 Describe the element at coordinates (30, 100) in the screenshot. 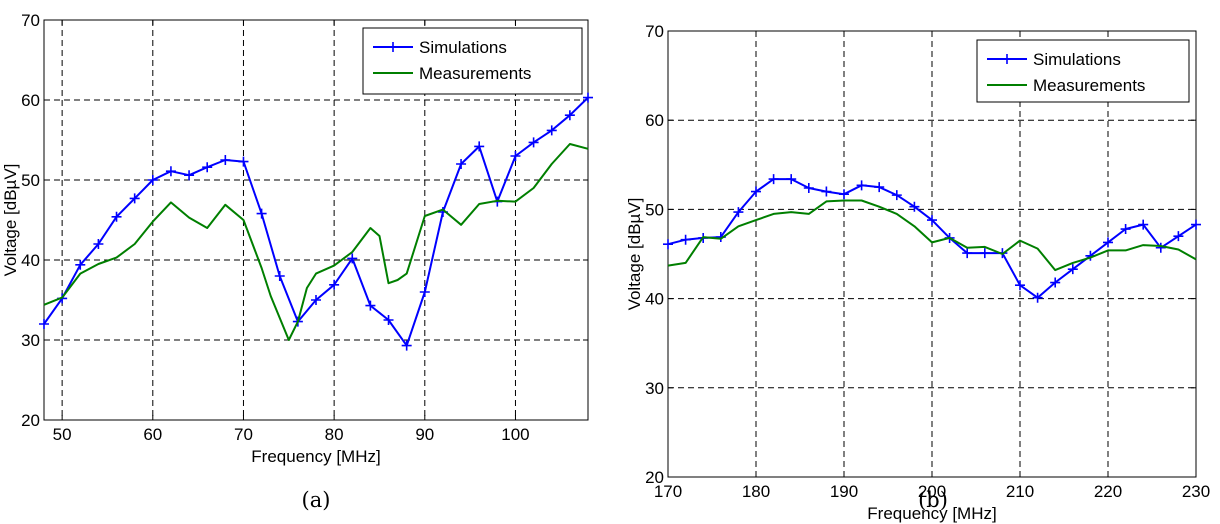

I see `chart-a-ytick-label: 60` at that location.